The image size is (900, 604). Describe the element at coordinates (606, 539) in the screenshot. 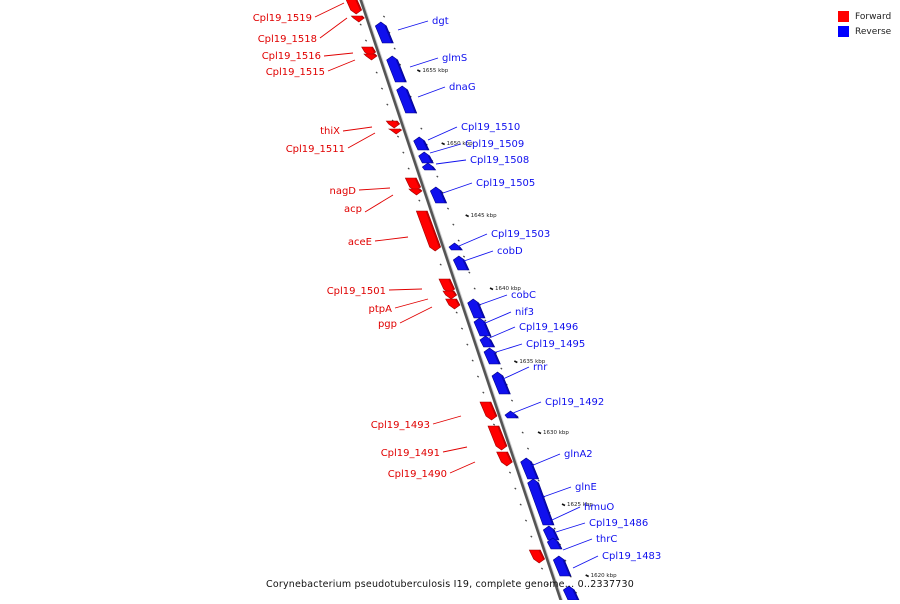

I see `rev-19-label: thrC` at that location.